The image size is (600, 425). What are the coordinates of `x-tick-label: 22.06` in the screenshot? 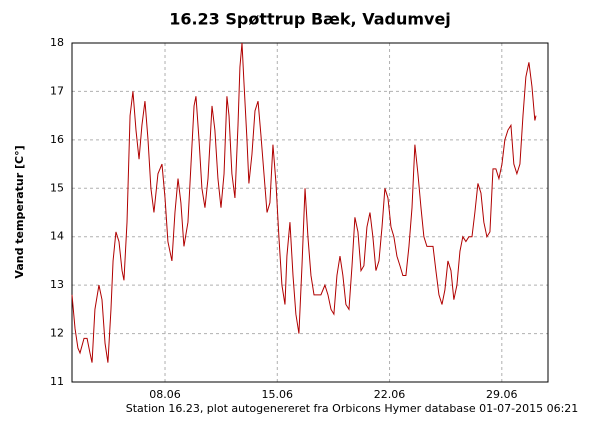 It's located at (390, 394).